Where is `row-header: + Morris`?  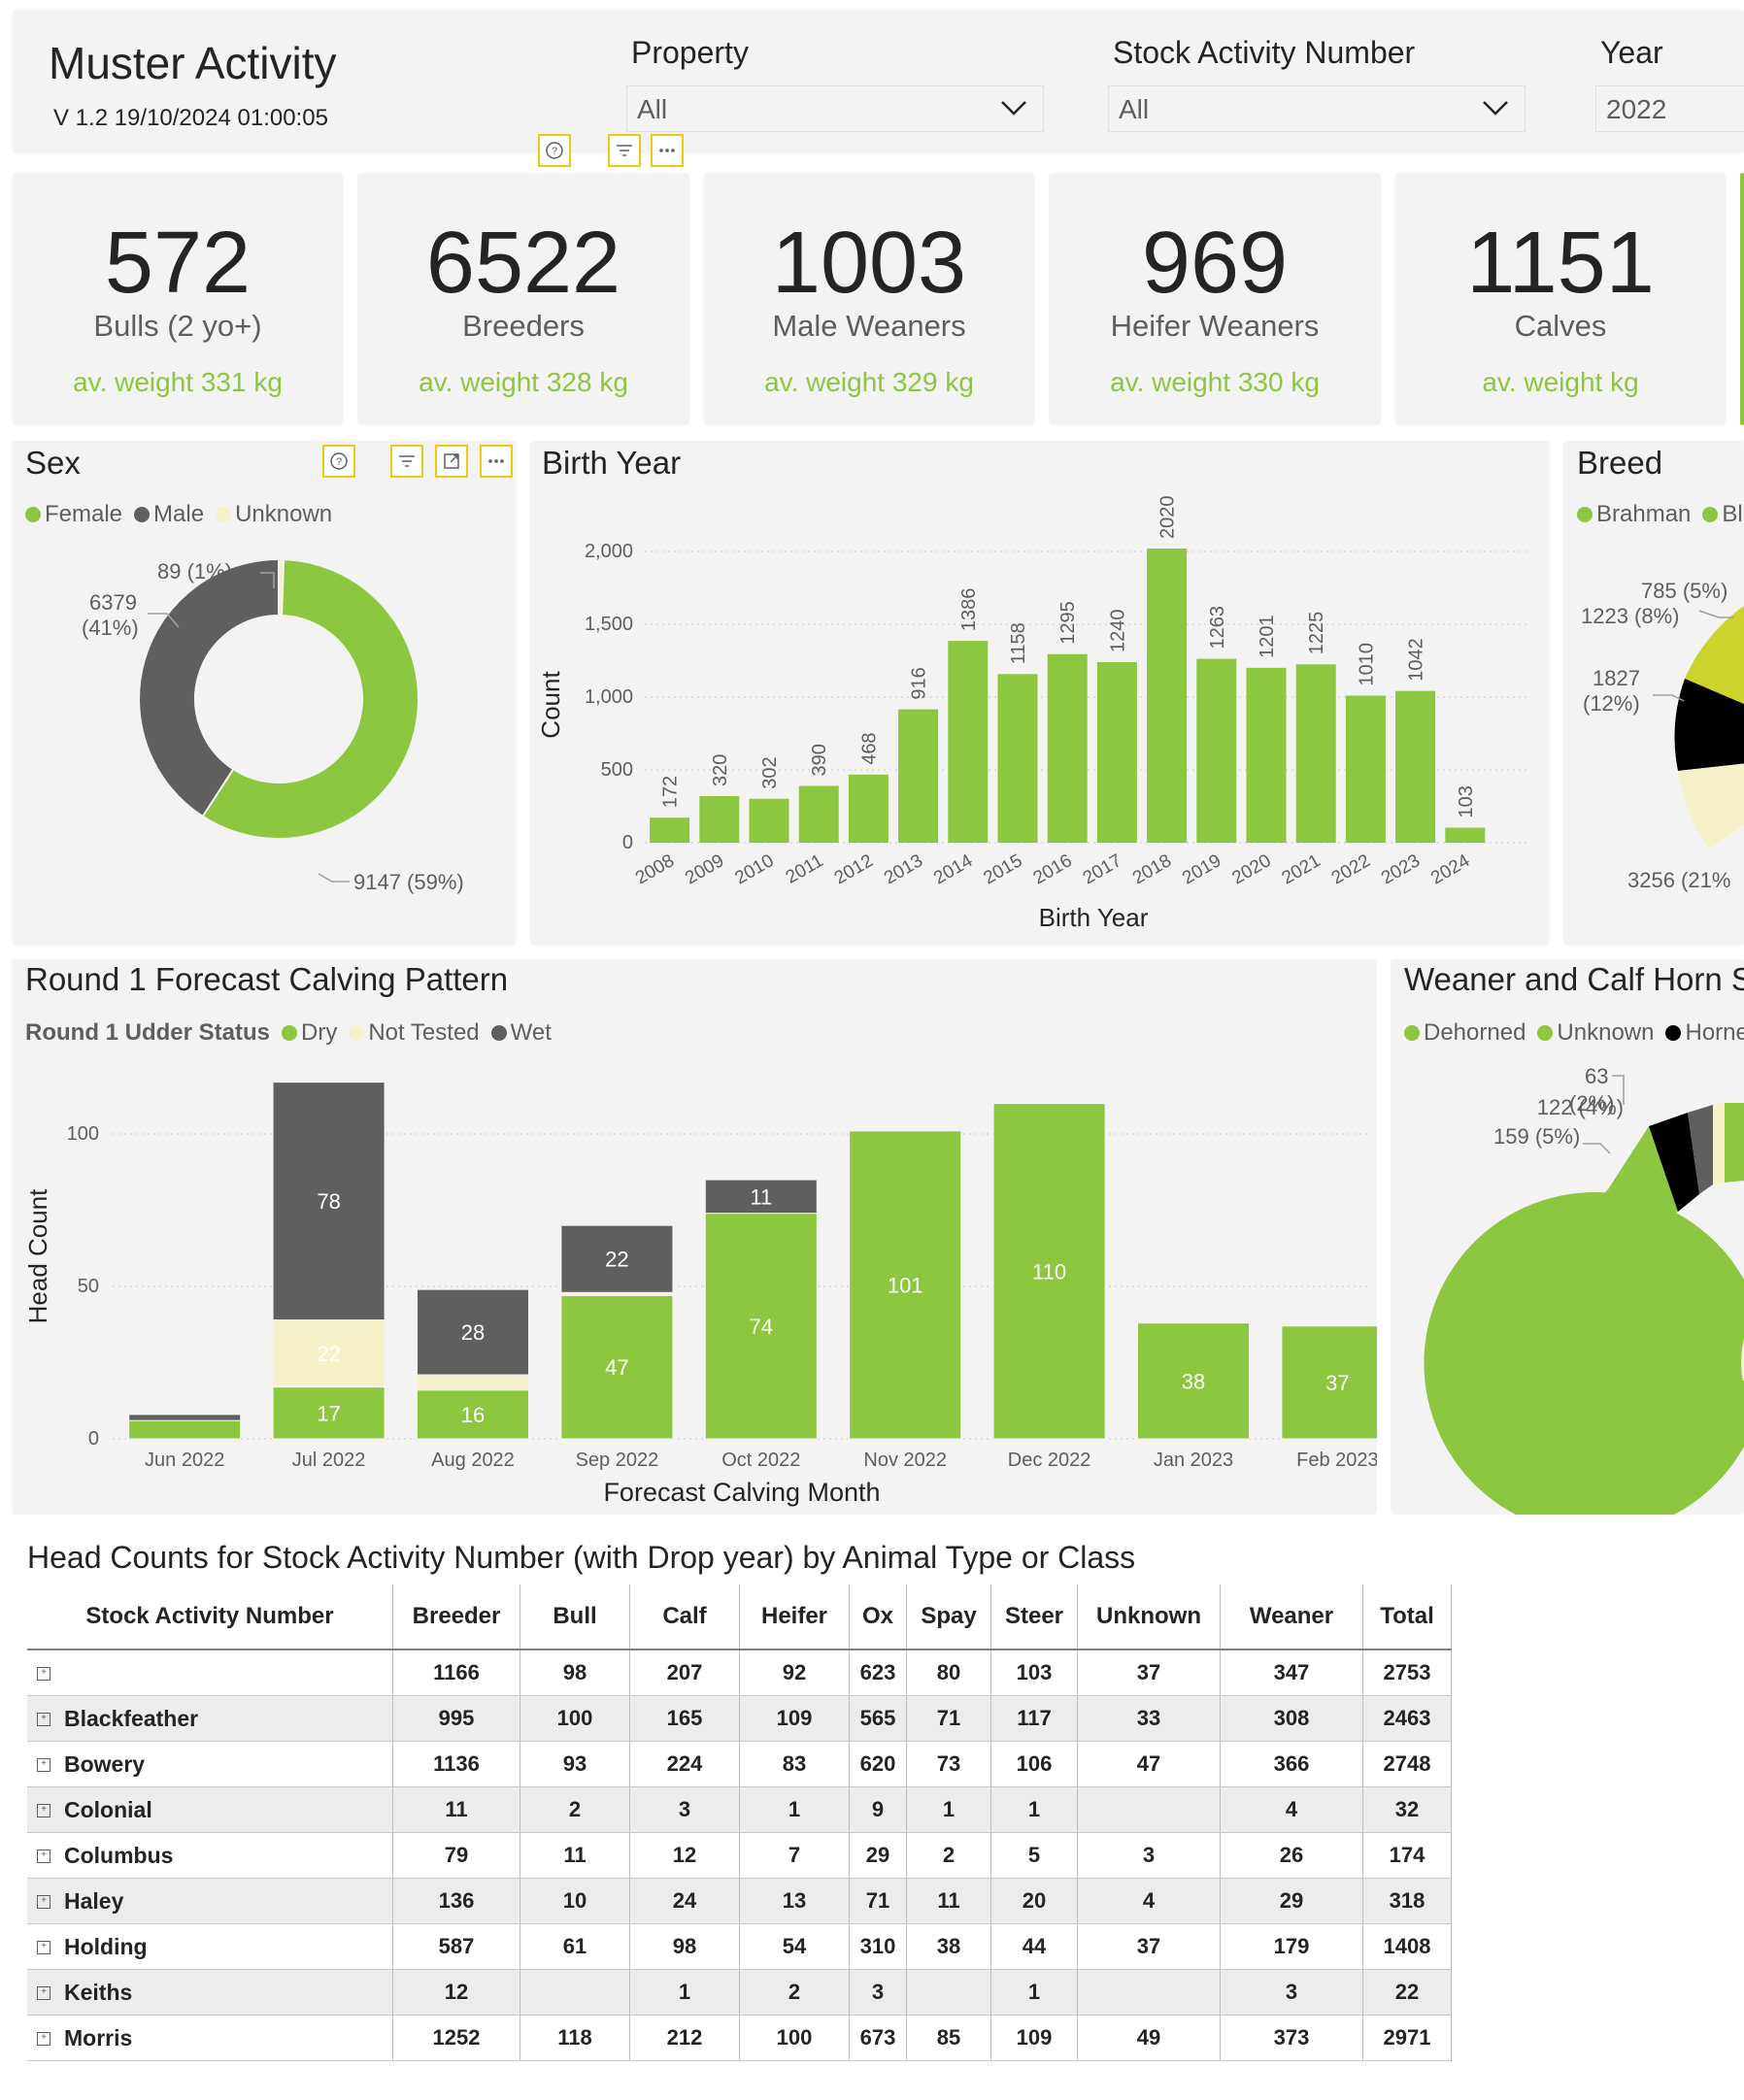
row-header: + Morris is located at coordinates (210, 2038).